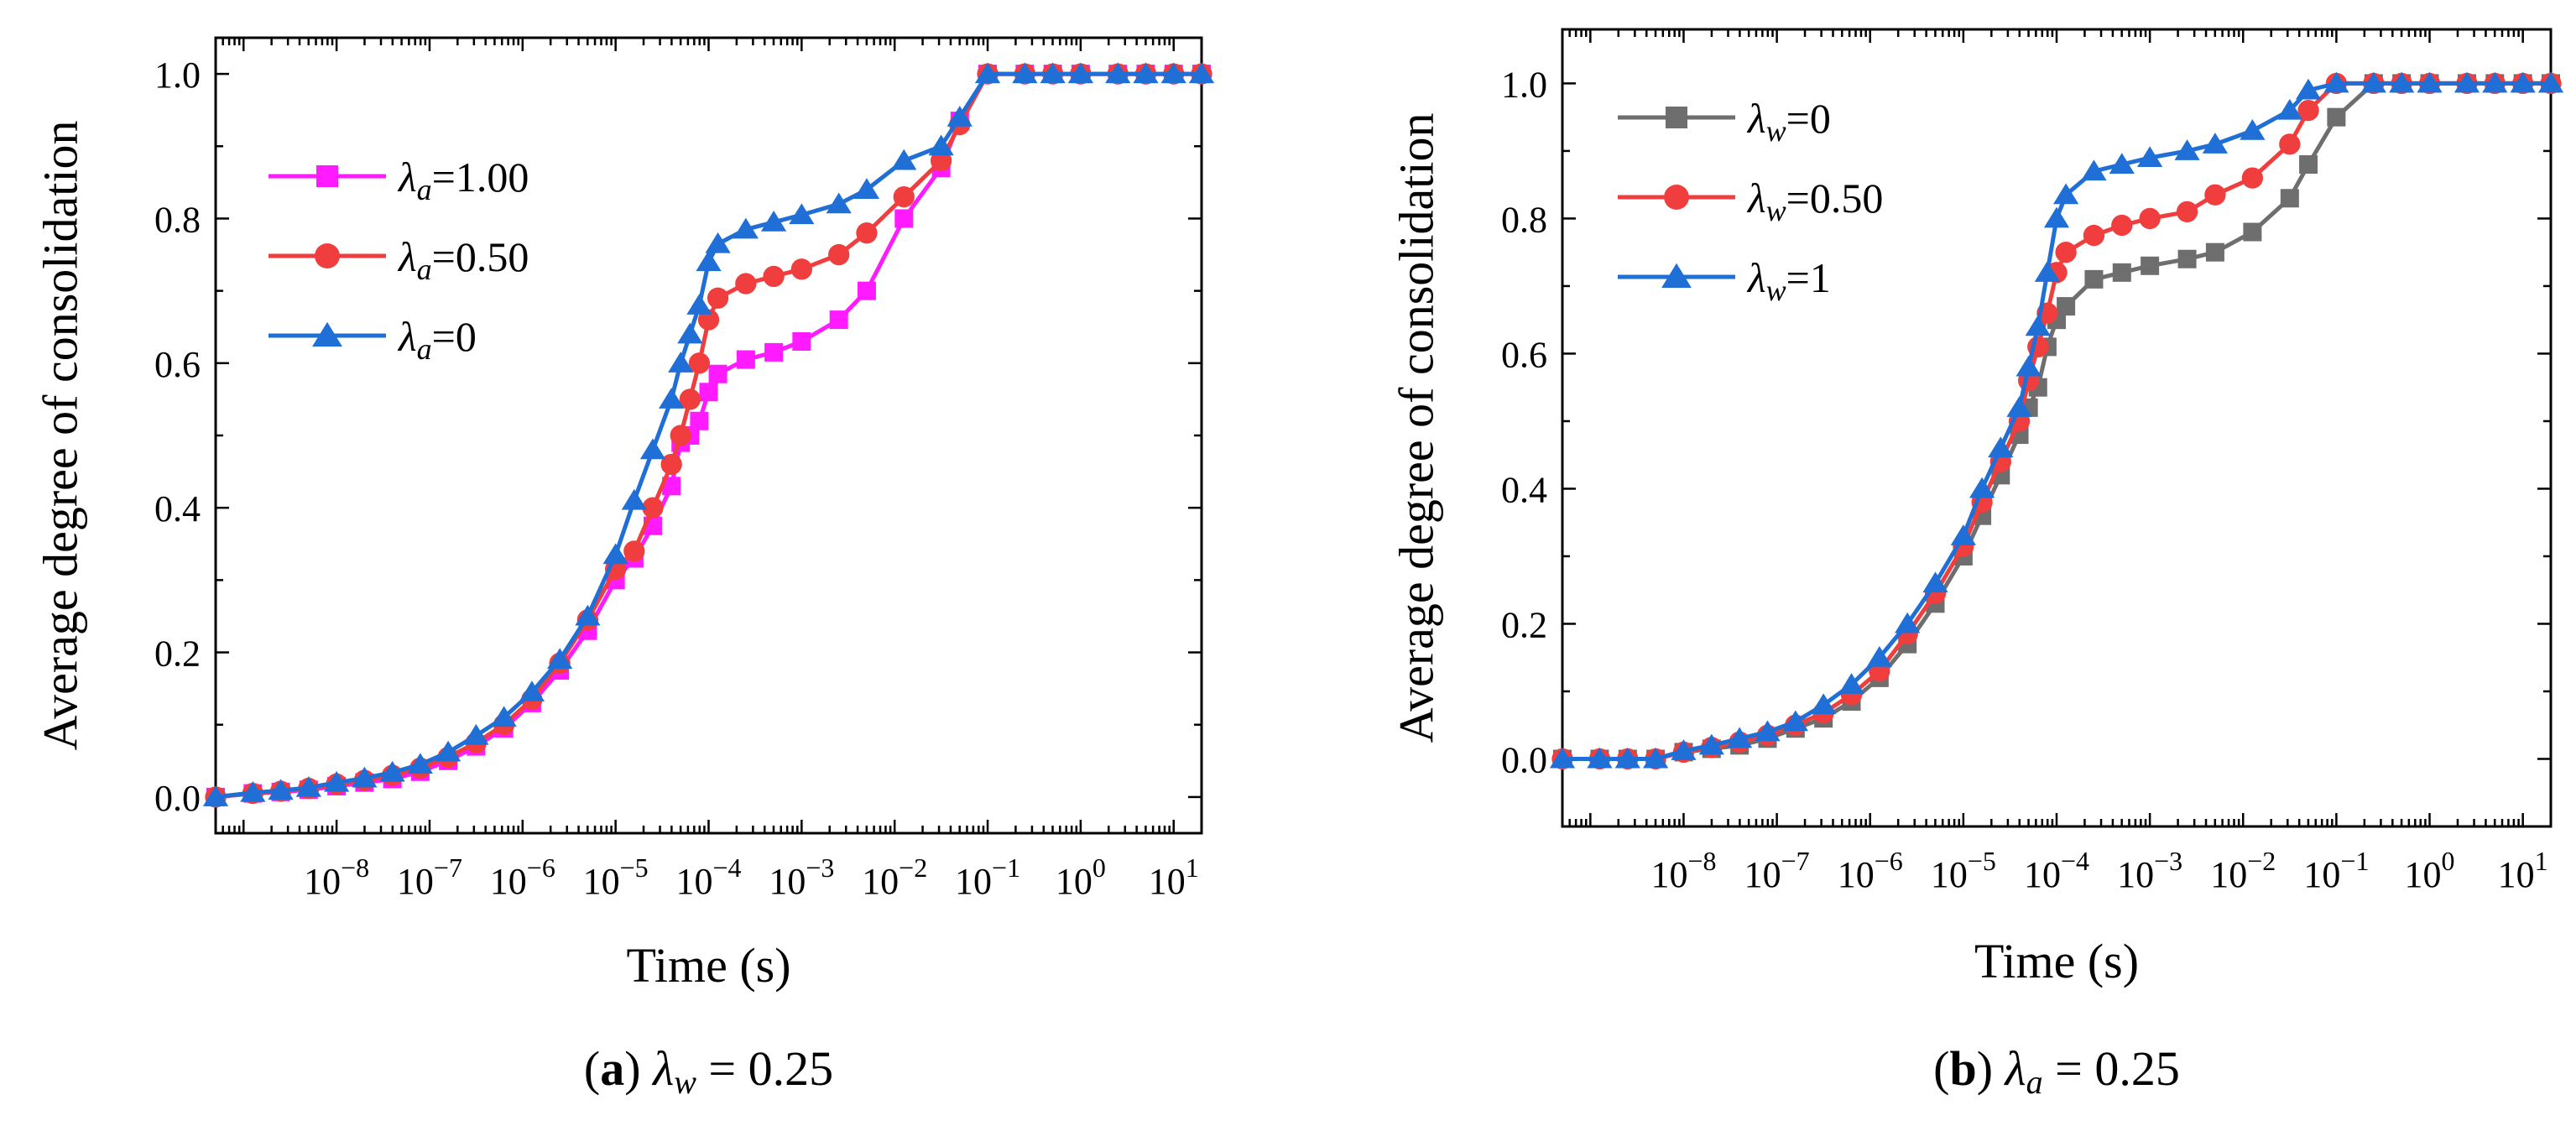 This screenshot has width=2576, height=1126. I want to click on x-tick-label: 10⁻⁵, so click(616, 877).